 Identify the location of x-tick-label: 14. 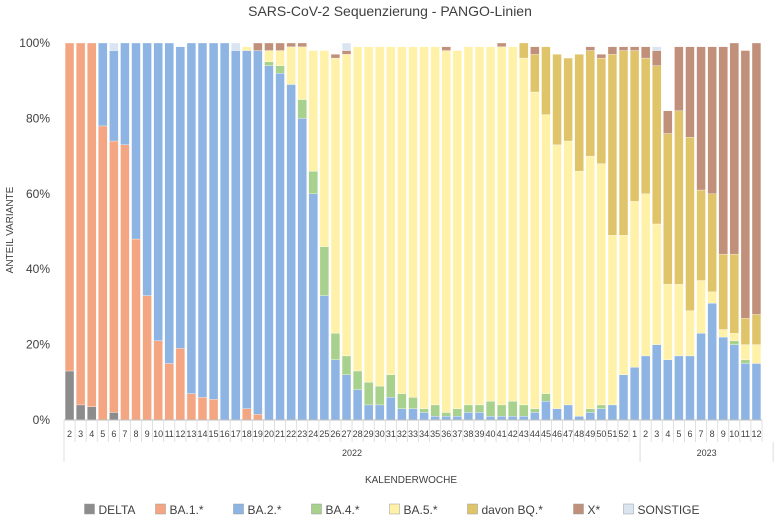
(202, 434).